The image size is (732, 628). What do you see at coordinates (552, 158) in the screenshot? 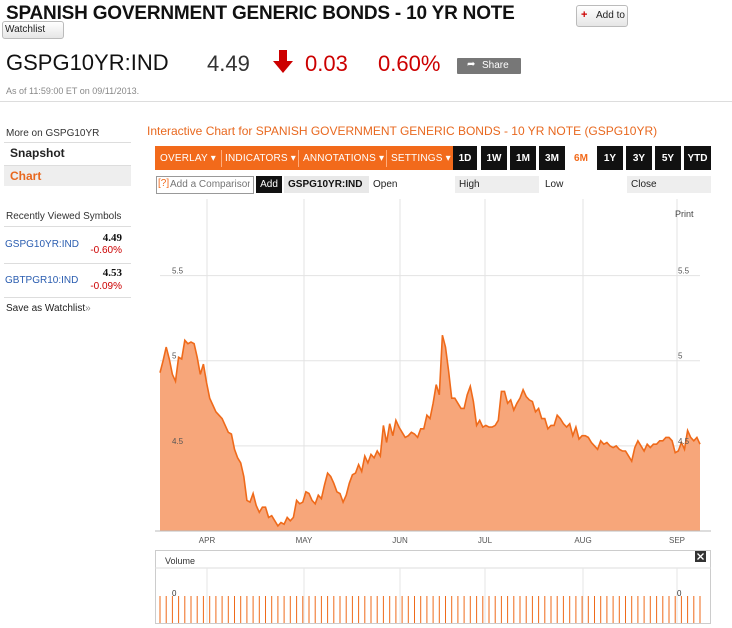
I see `range-3m: 3M` at bounding box center [552, 158].